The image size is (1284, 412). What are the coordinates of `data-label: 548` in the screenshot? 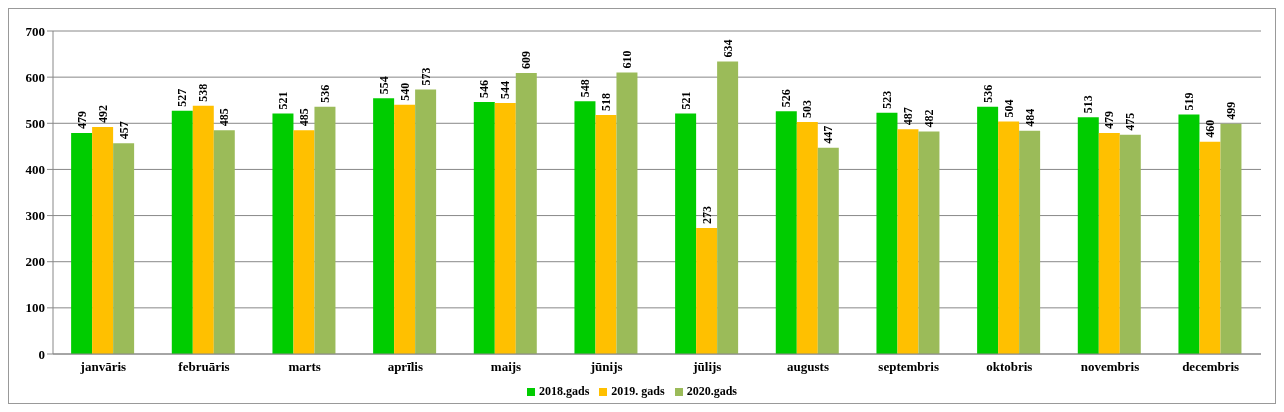 It's located at (584, 88).